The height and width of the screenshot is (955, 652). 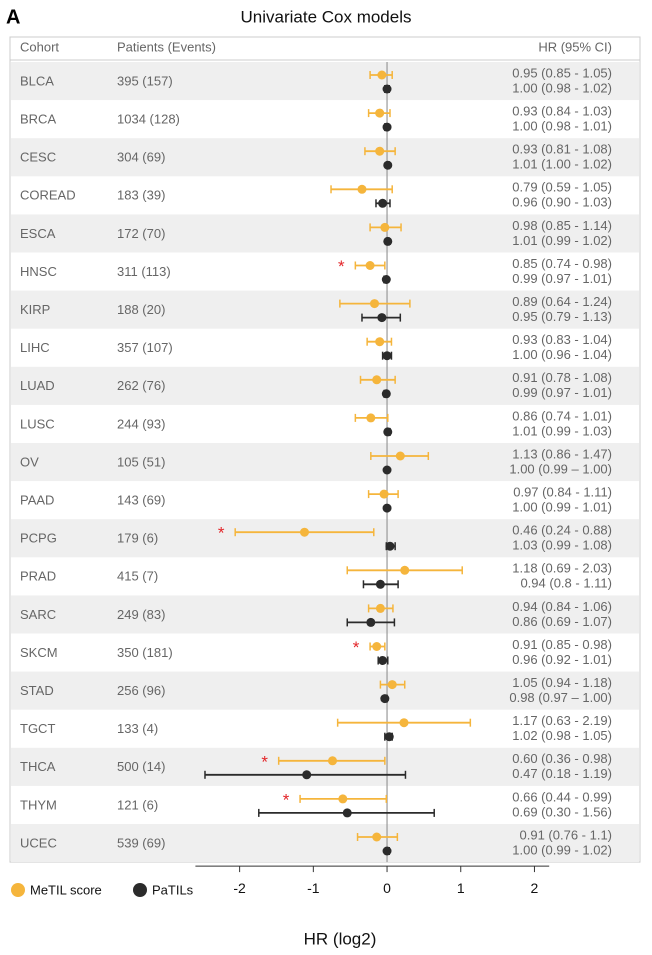 I want to click on hr-label: 0.93 (0.84 - 1.03), so click(x=562, y=111).